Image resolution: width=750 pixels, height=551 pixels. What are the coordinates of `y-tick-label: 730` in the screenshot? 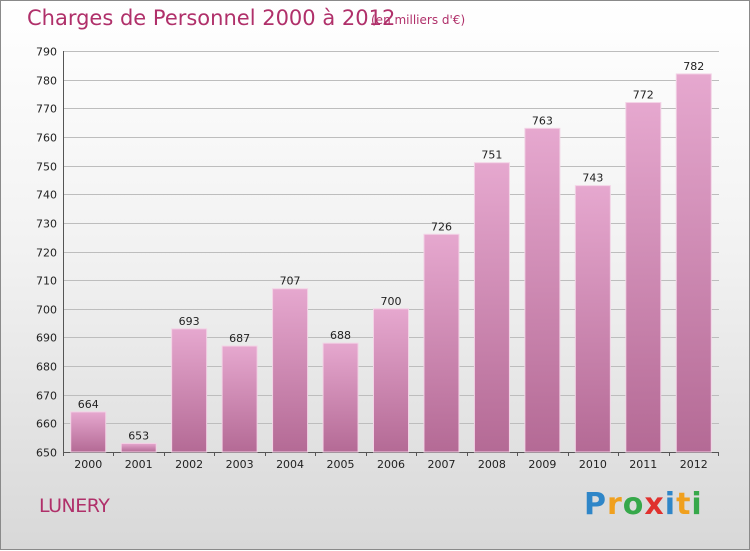 It's located at (46, 224).